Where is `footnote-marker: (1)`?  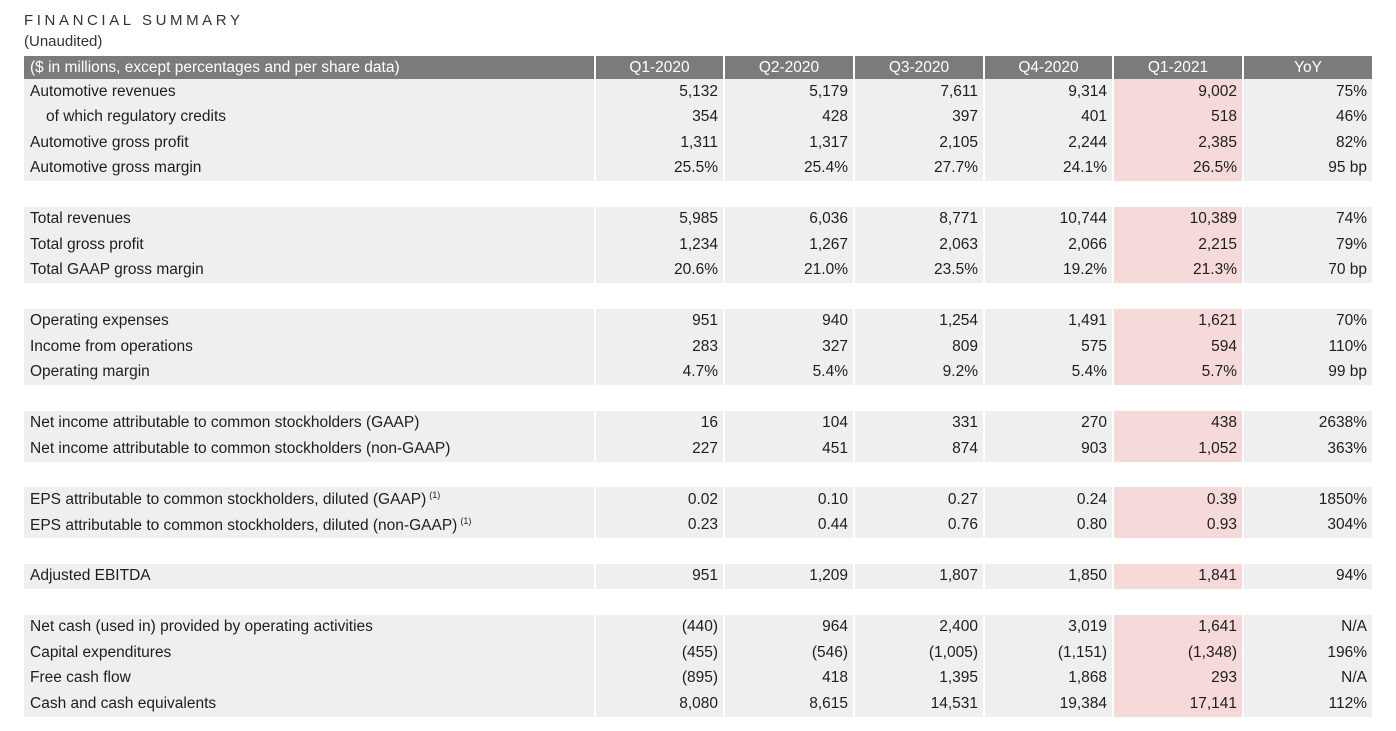
footnote-marker: (1) is located at coordinates (435, 495).